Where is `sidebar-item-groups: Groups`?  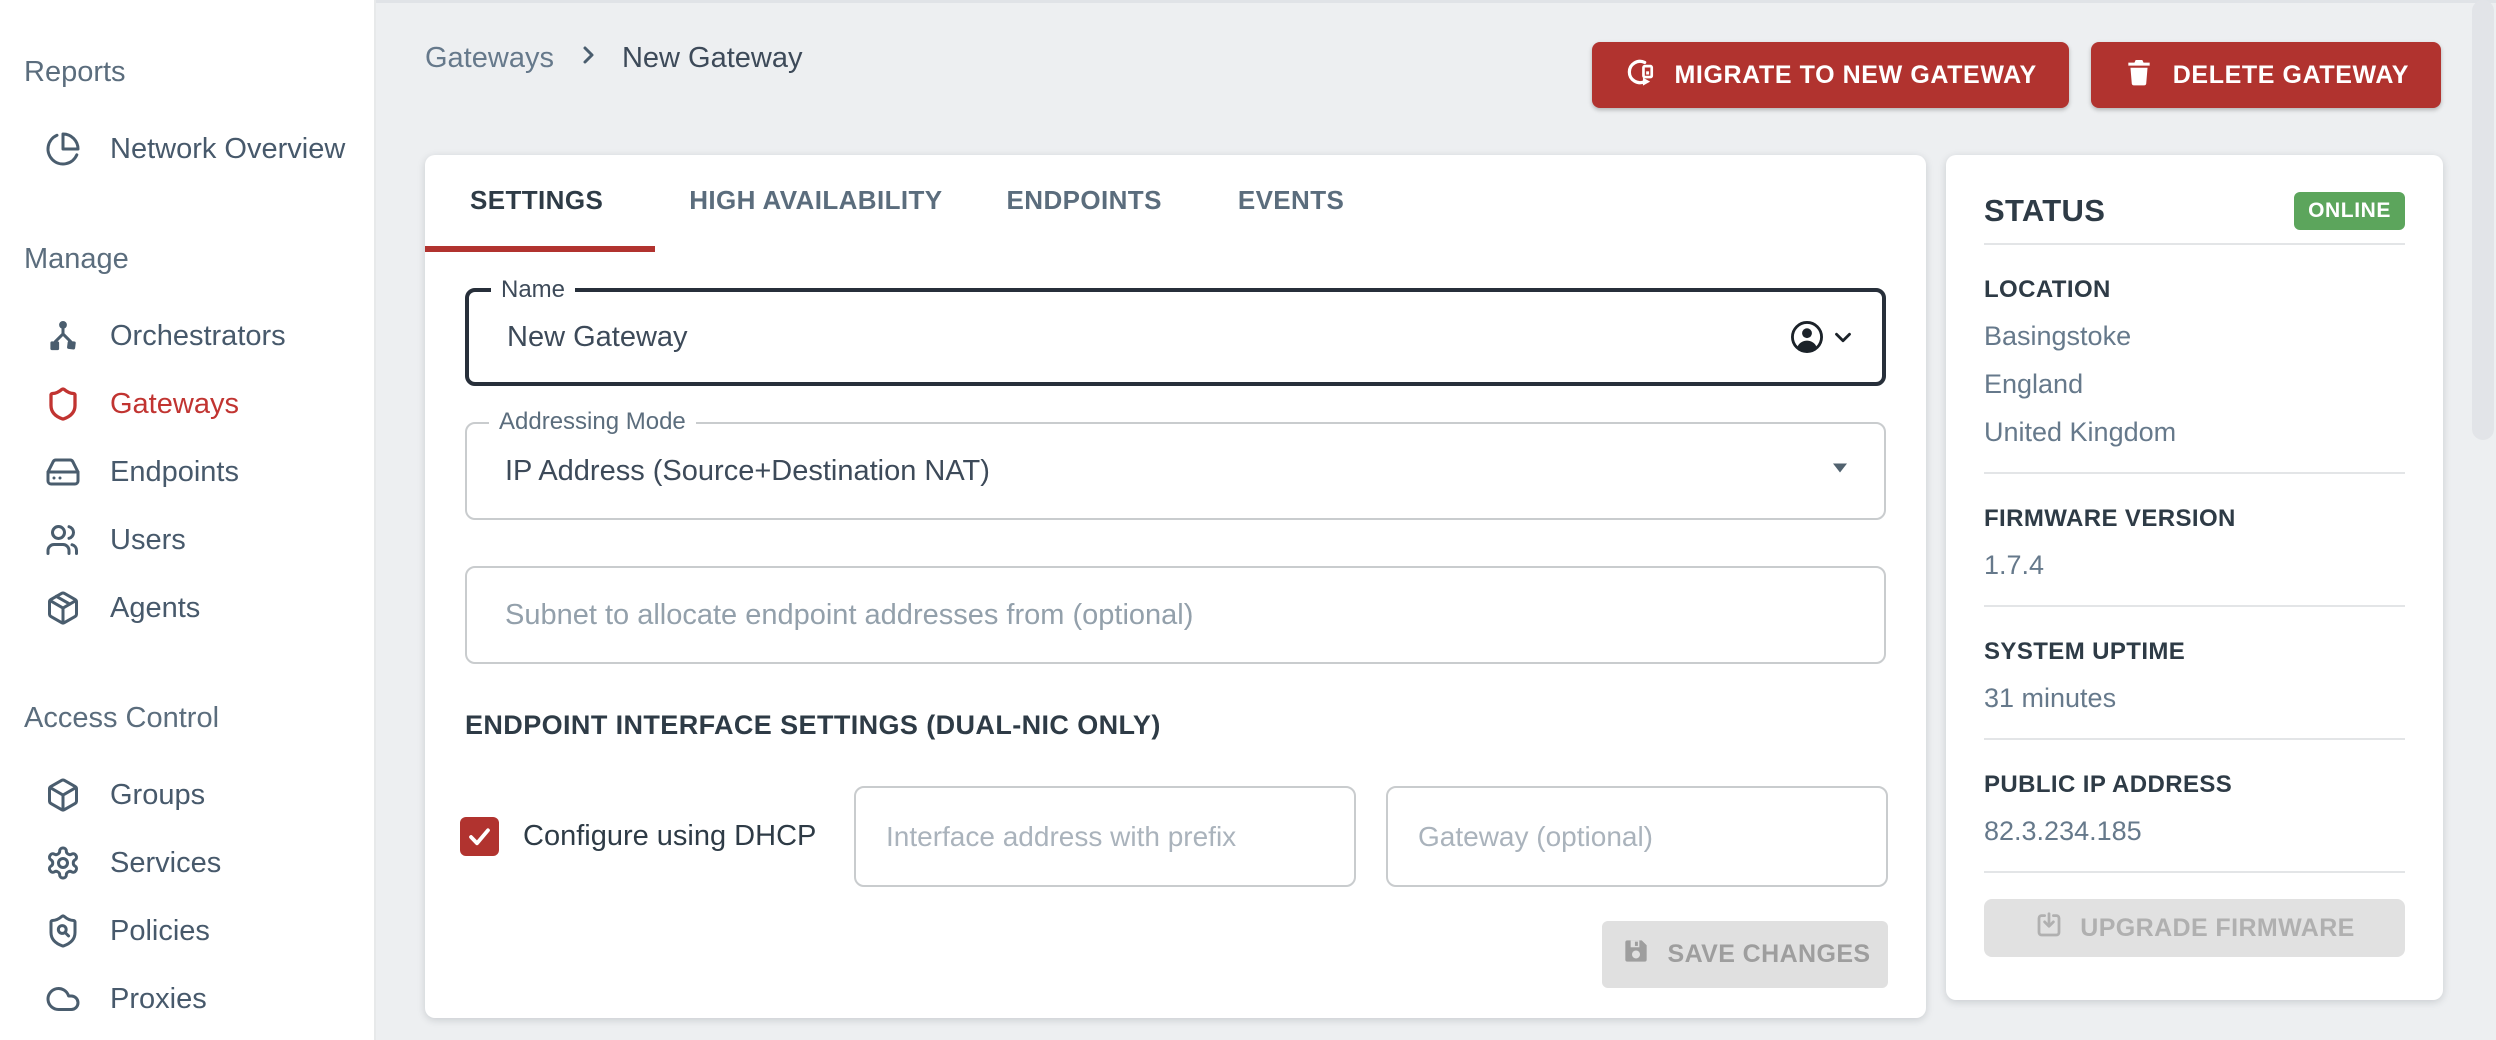
sidebar-item-groups: Groups is located at coordinates (187, 795).